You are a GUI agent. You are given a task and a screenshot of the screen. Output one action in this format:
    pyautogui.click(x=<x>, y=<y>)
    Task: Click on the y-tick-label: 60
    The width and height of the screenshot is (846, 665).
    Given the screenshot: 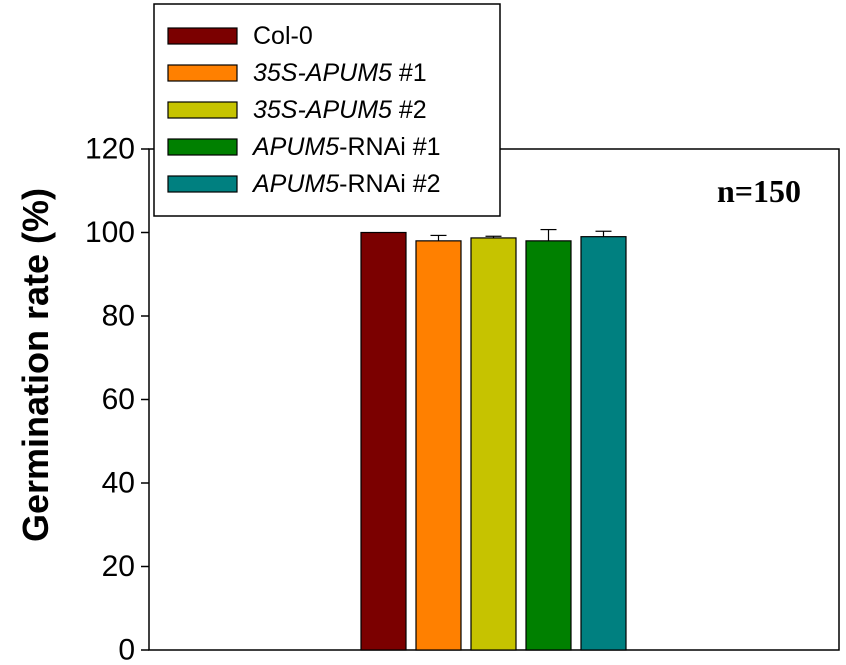 What is the action you would take?
    pyautogui.click(x=118, y=399)
    